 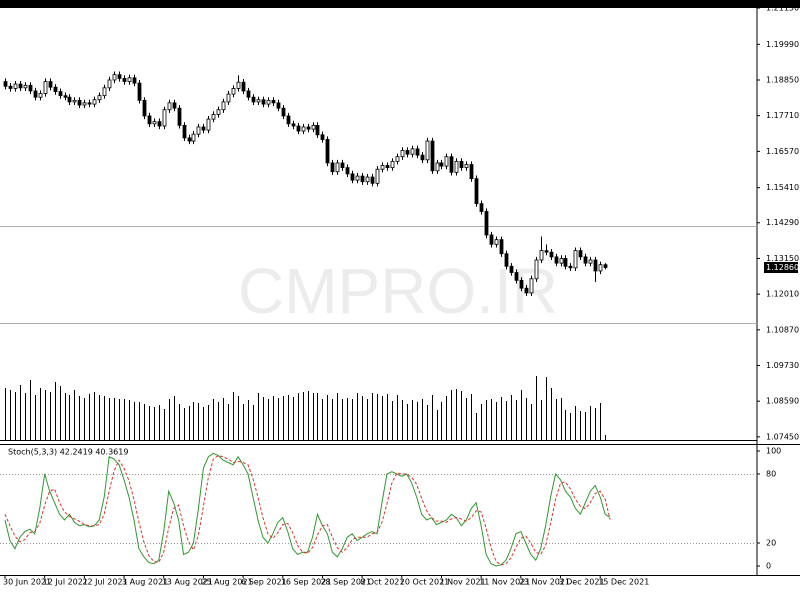 What do you see at coordinates (782, 151) in the screenshot?
I see `y-tick-label: 1.16570` at bounding box center [782, 151].